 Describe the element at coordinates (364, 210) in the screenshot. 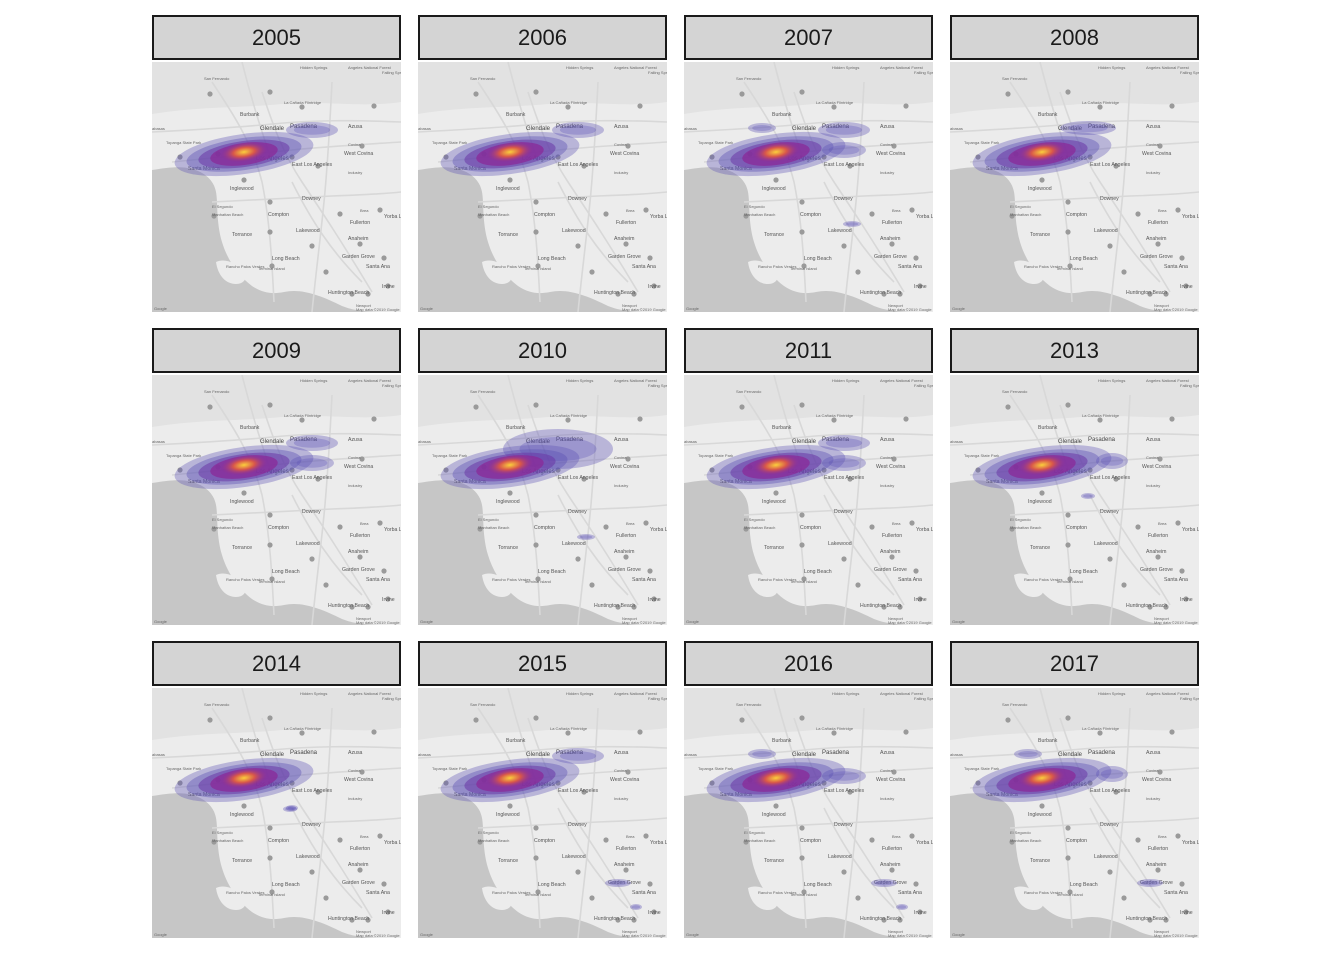

I see `label-brea: Brea` at that location.